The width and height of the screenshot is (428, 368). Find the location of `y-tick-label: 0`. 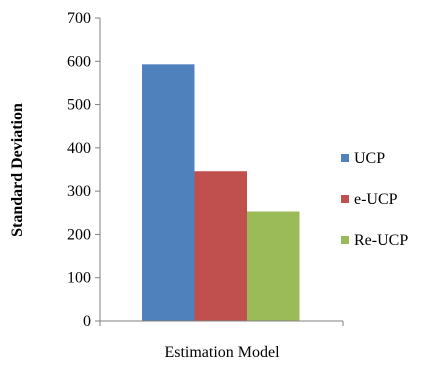

y-tick-label: 0 is located at coordinates (87, 321).